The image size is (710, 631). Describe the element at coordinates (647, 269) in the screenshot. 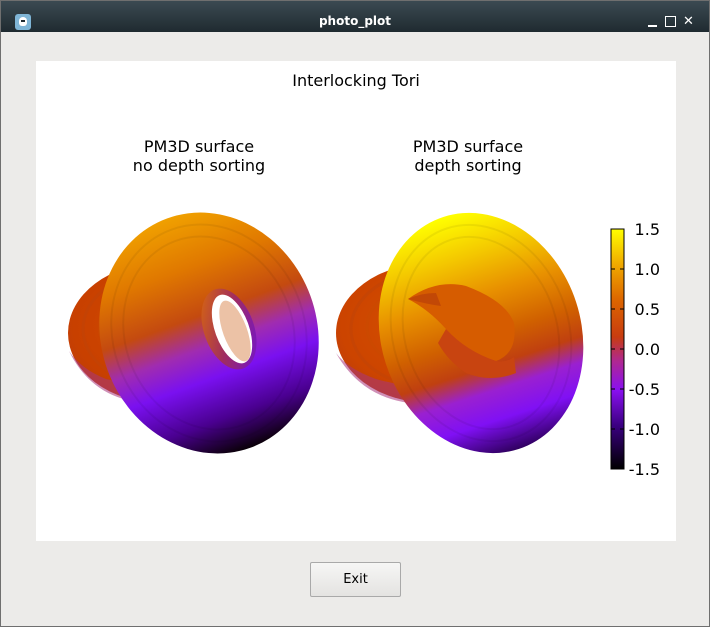

I see `colorbar-tick-label: 1.0` at that location.